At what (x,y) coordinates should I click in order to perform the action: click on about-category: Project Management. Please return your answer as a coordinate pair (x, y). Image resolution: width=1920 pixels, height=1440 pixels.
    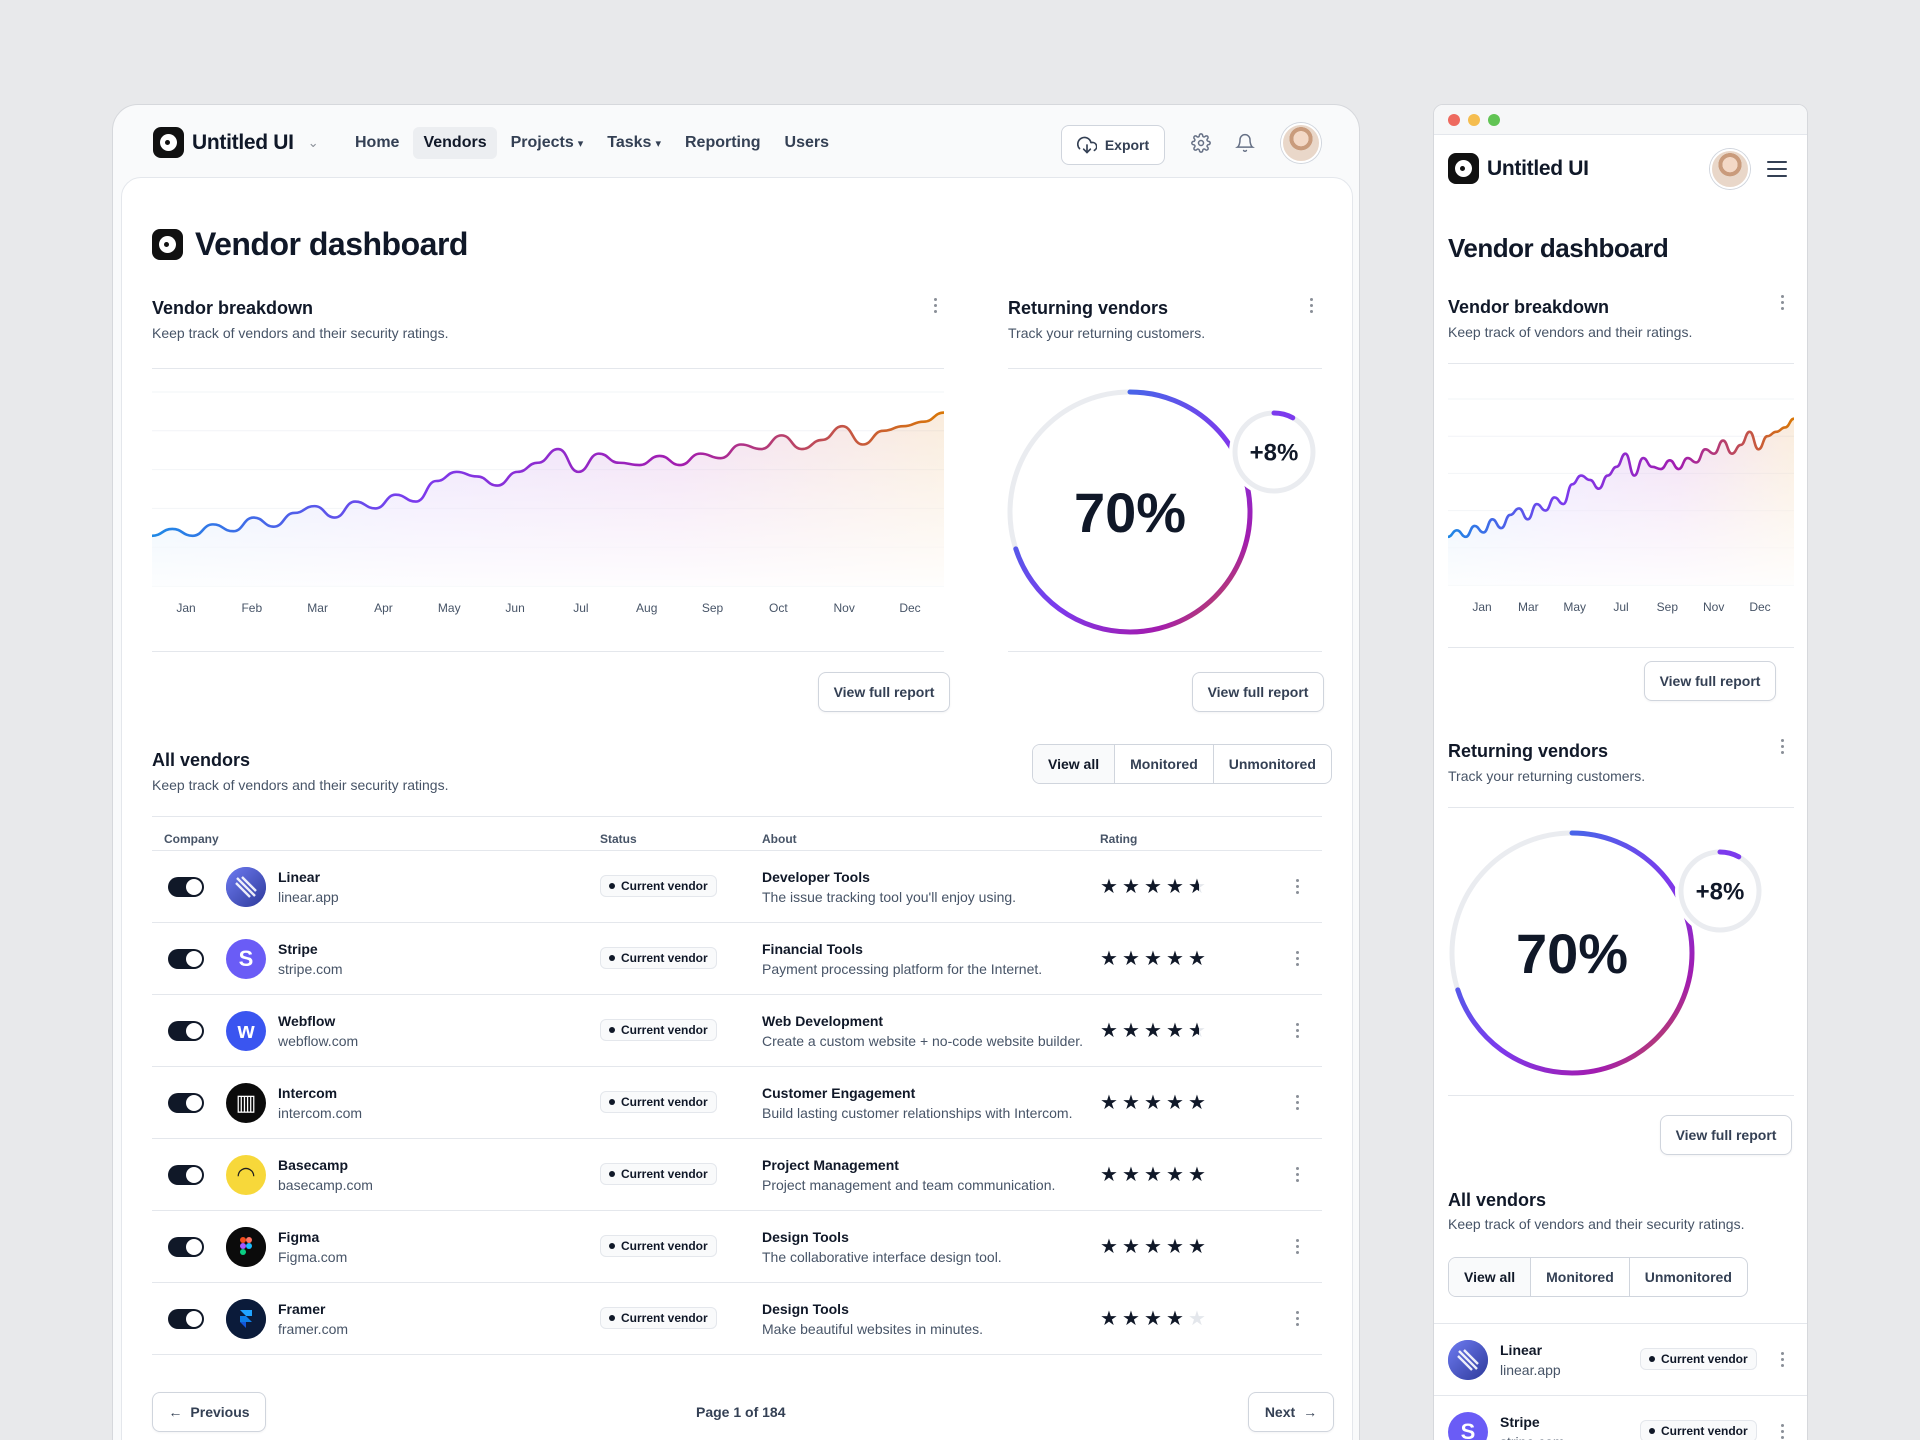
    Looking at the image, I should click on (830, 1165).